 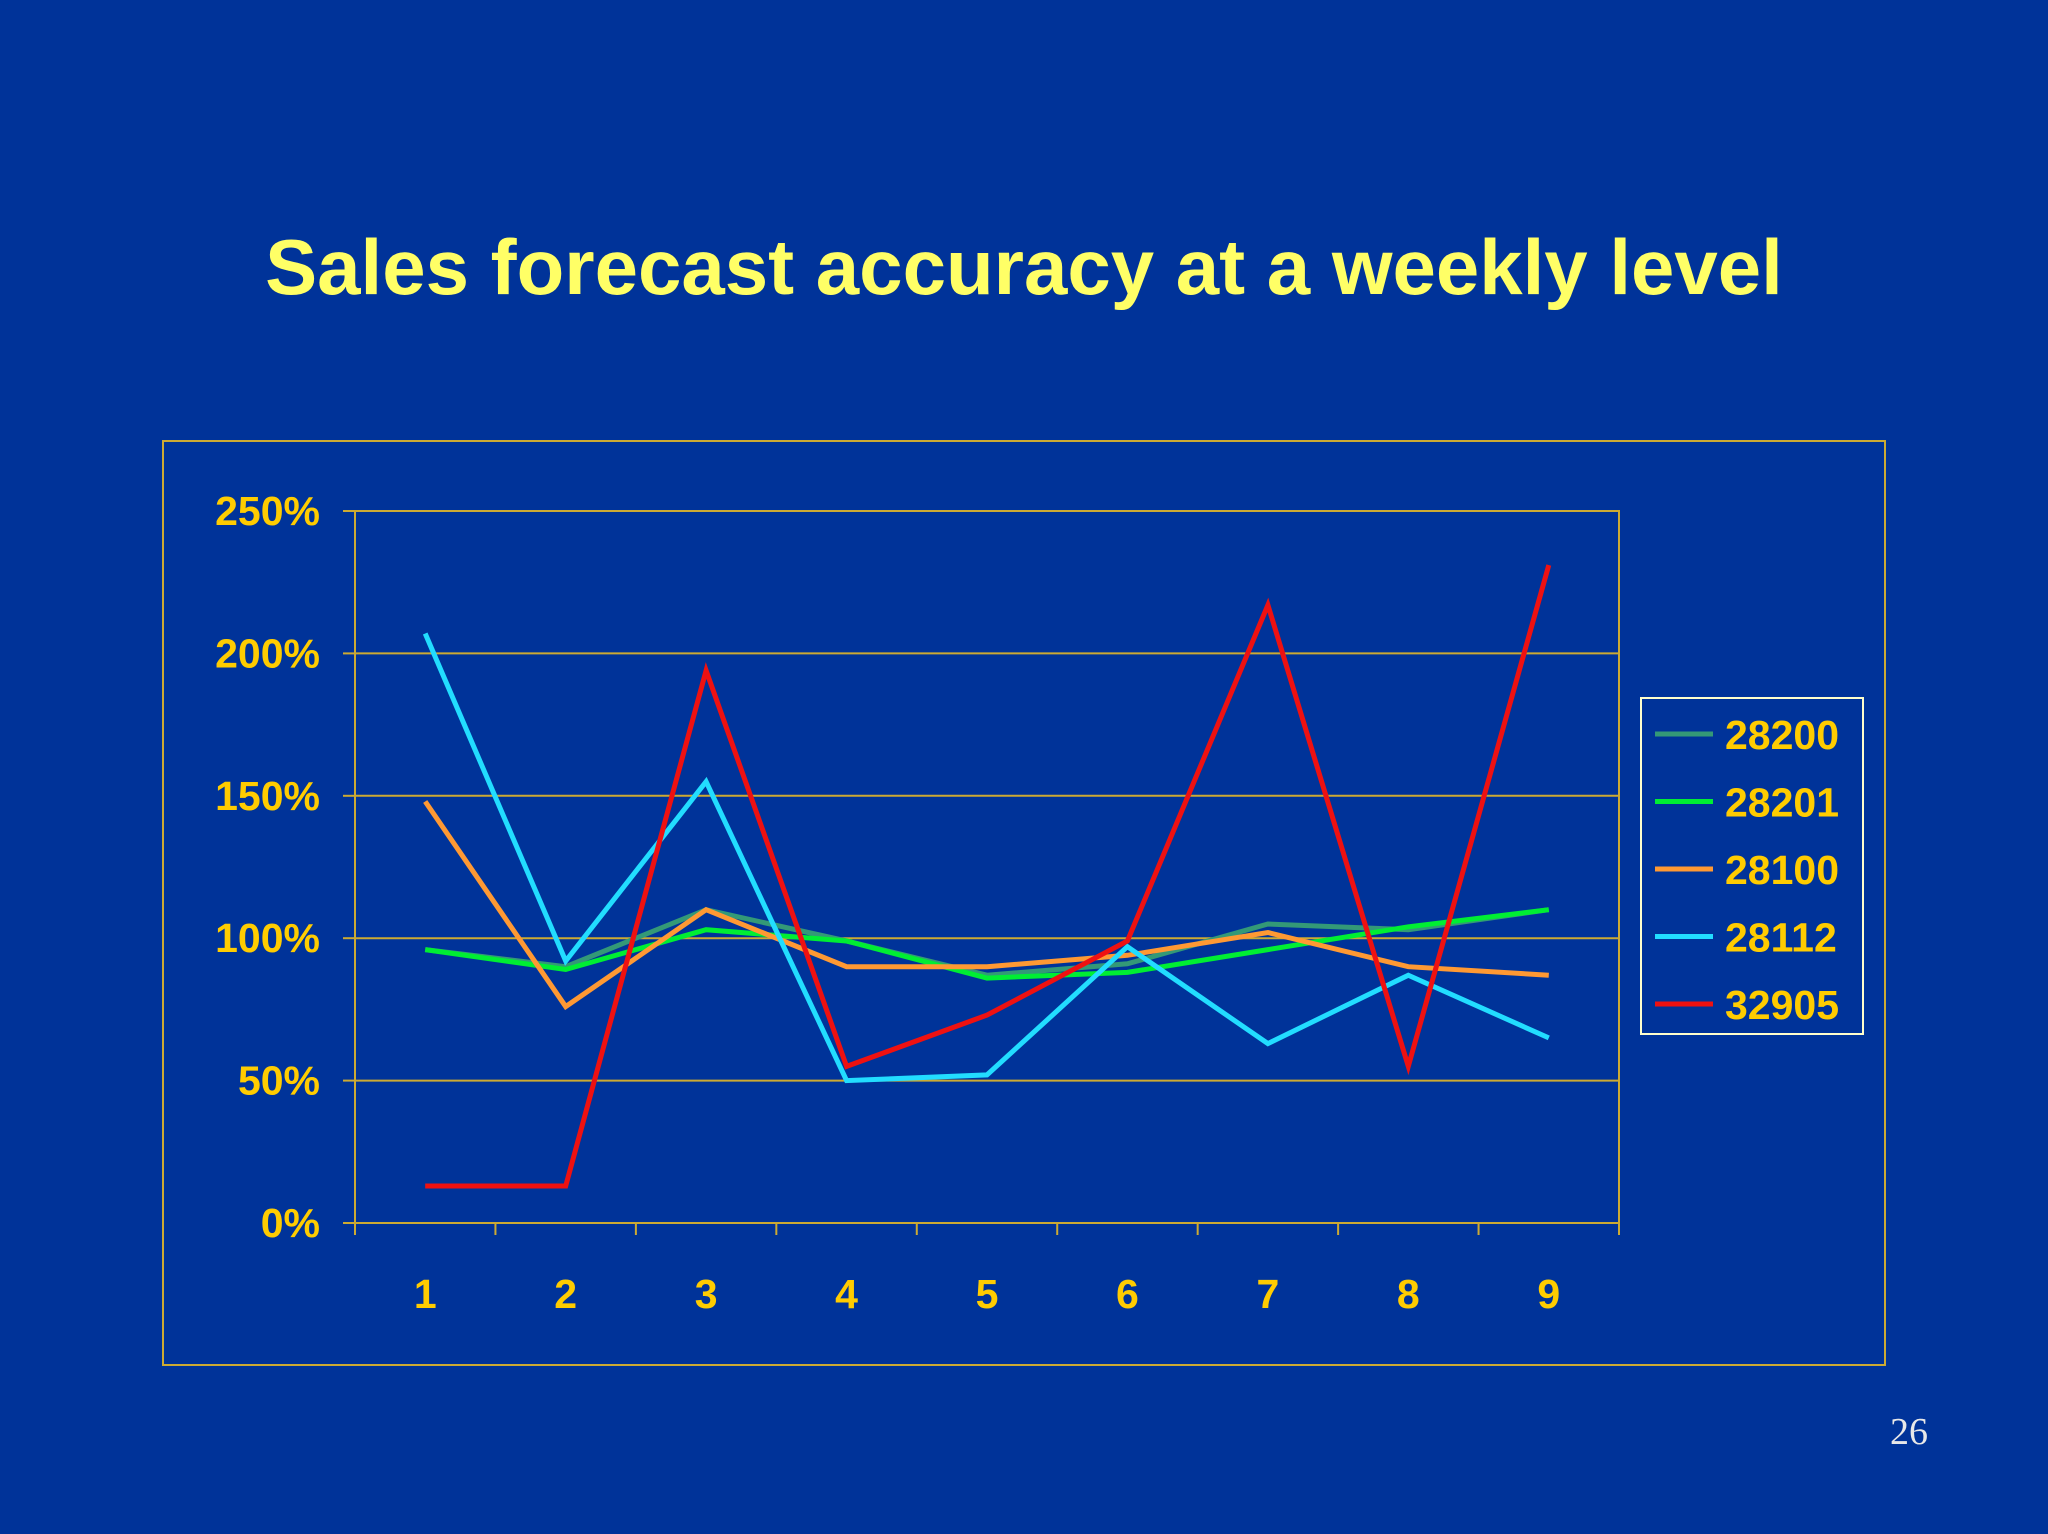 What do you see at coordinates (987, 1294) in the screenshot?
I see `x-tick-label: 5` at bounding box center [987, 1294].